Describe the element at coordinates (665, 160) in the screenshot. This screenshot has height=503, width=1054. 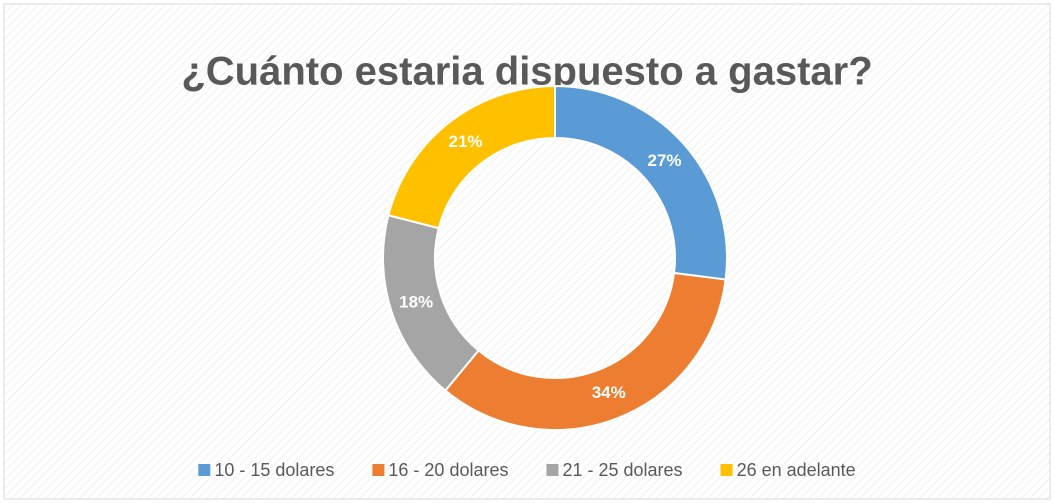
I see `data-label: 27%` at that location.